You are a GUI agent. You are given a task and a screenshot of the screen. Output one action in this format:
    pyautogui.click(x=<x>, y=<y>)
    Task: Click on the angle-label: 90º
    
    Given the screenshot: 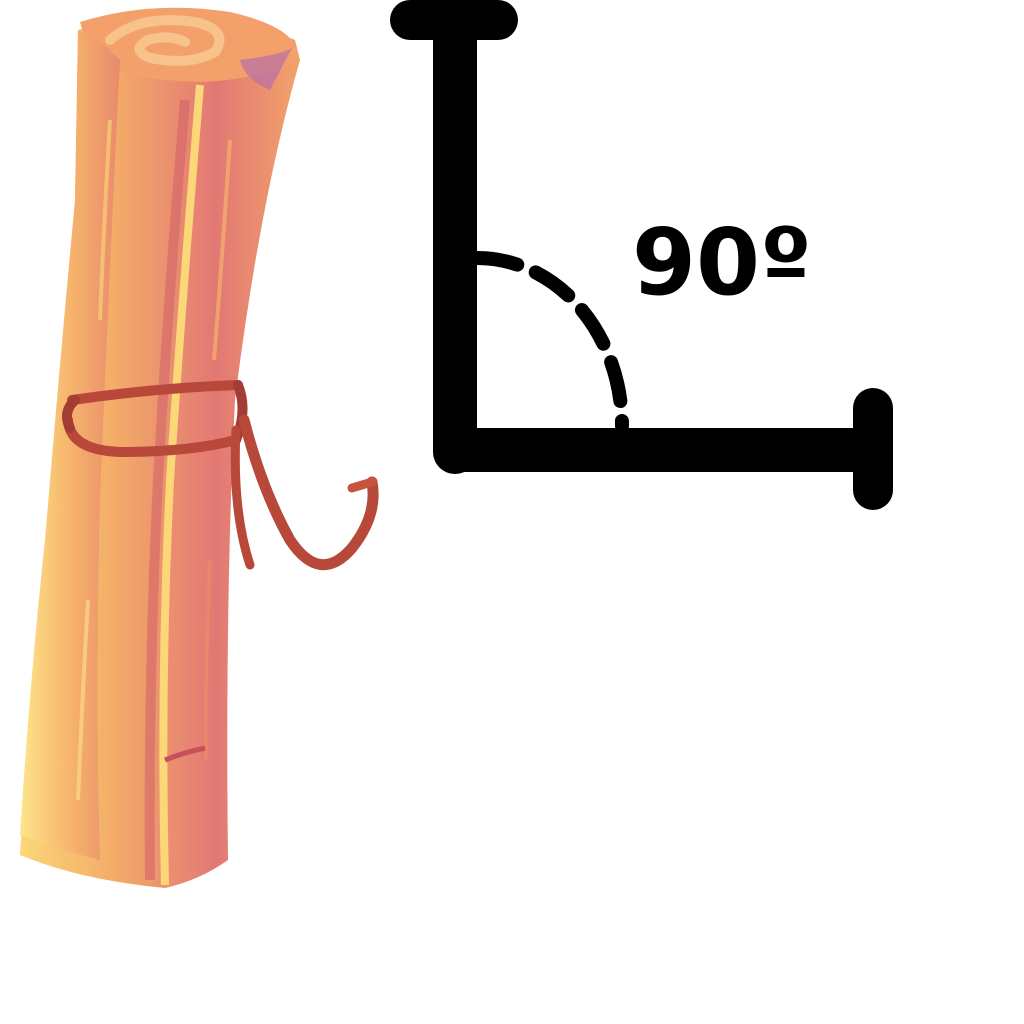 What is the action you would take?
    pyautogui.click(x=722, y=262)
    